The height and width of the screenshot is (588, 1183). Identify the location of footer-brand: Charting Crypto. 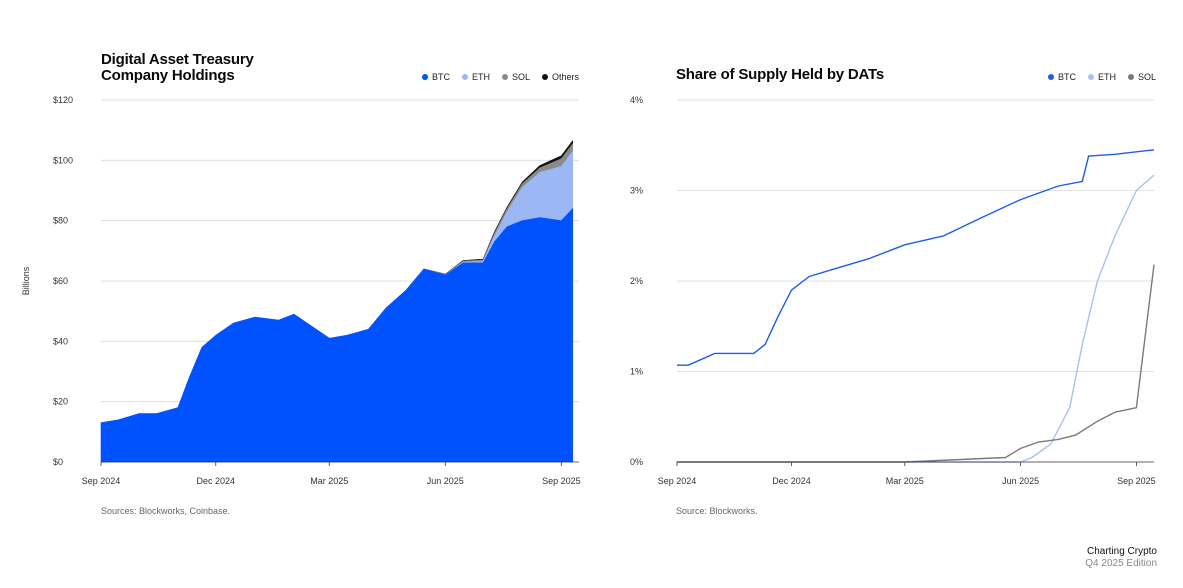
(1121, 551).